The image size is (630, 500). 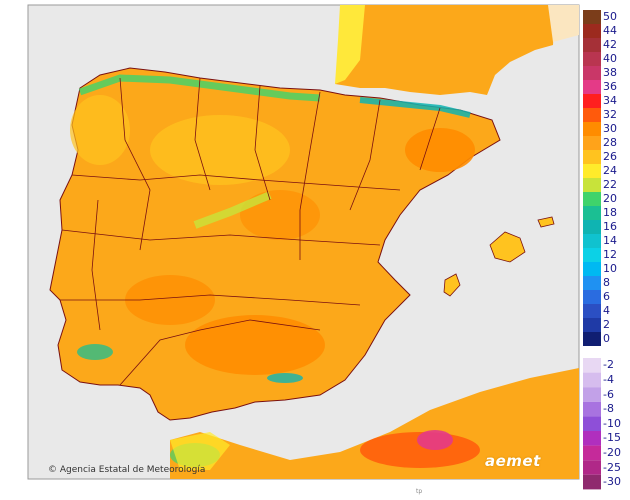 I want to click on legend-label-neg-0: -2, so click(x=608, y=365).